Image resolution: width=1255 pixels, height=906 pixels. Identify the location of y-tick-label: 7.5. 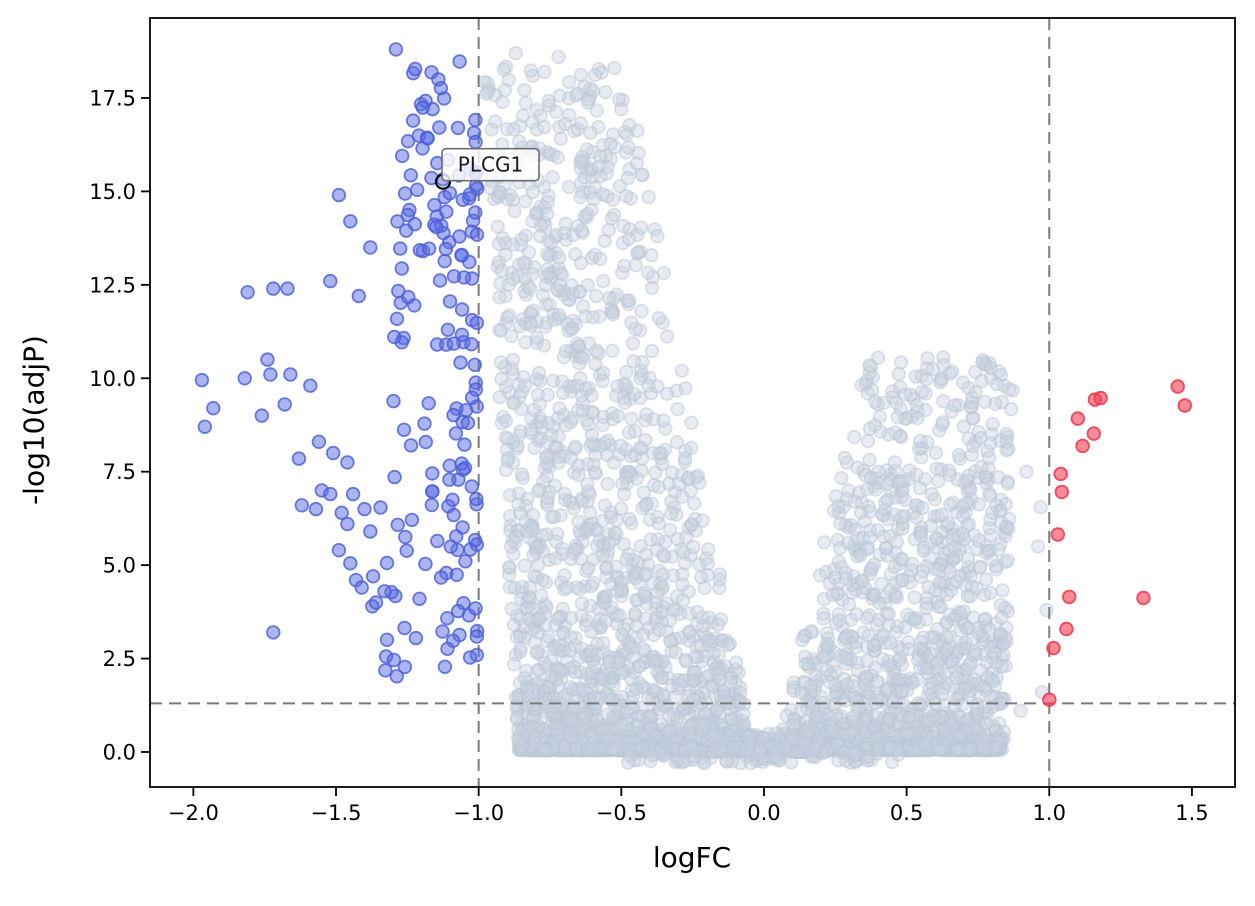
(119, 472).